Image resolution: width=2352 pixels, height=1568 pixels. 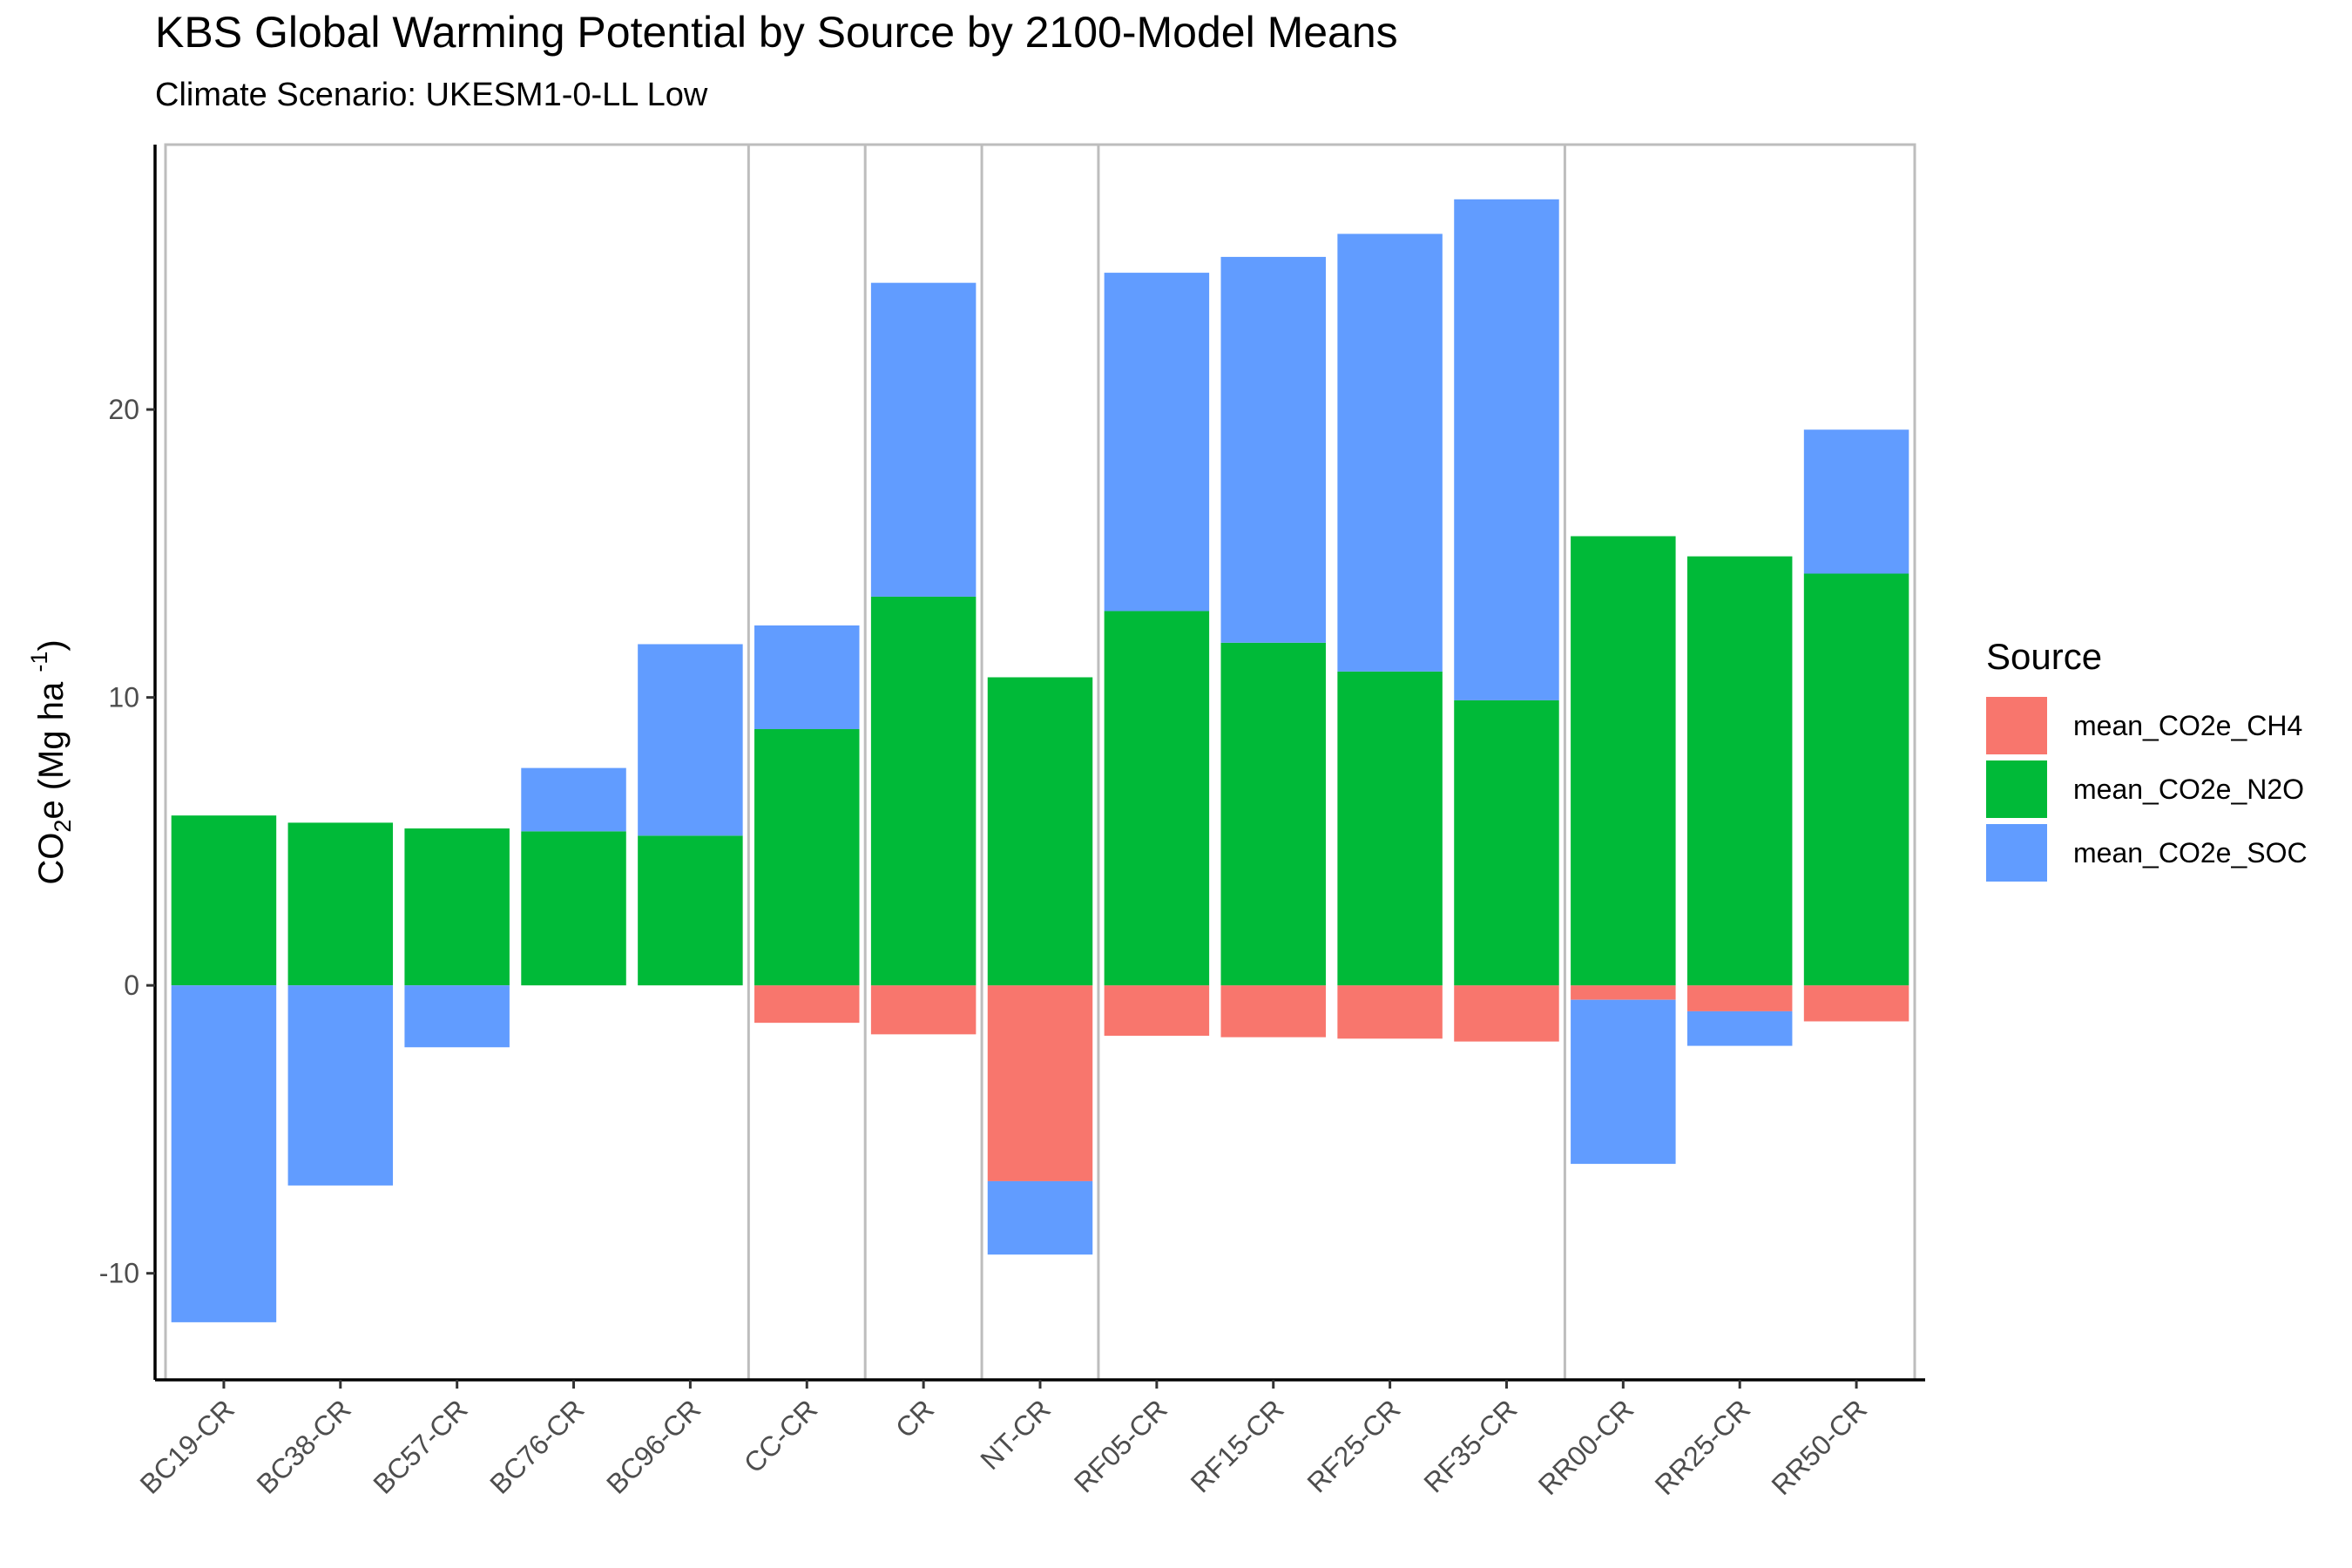 I want to click on bar-rf25-cr-ch4, so click(x=1390, y=1012).